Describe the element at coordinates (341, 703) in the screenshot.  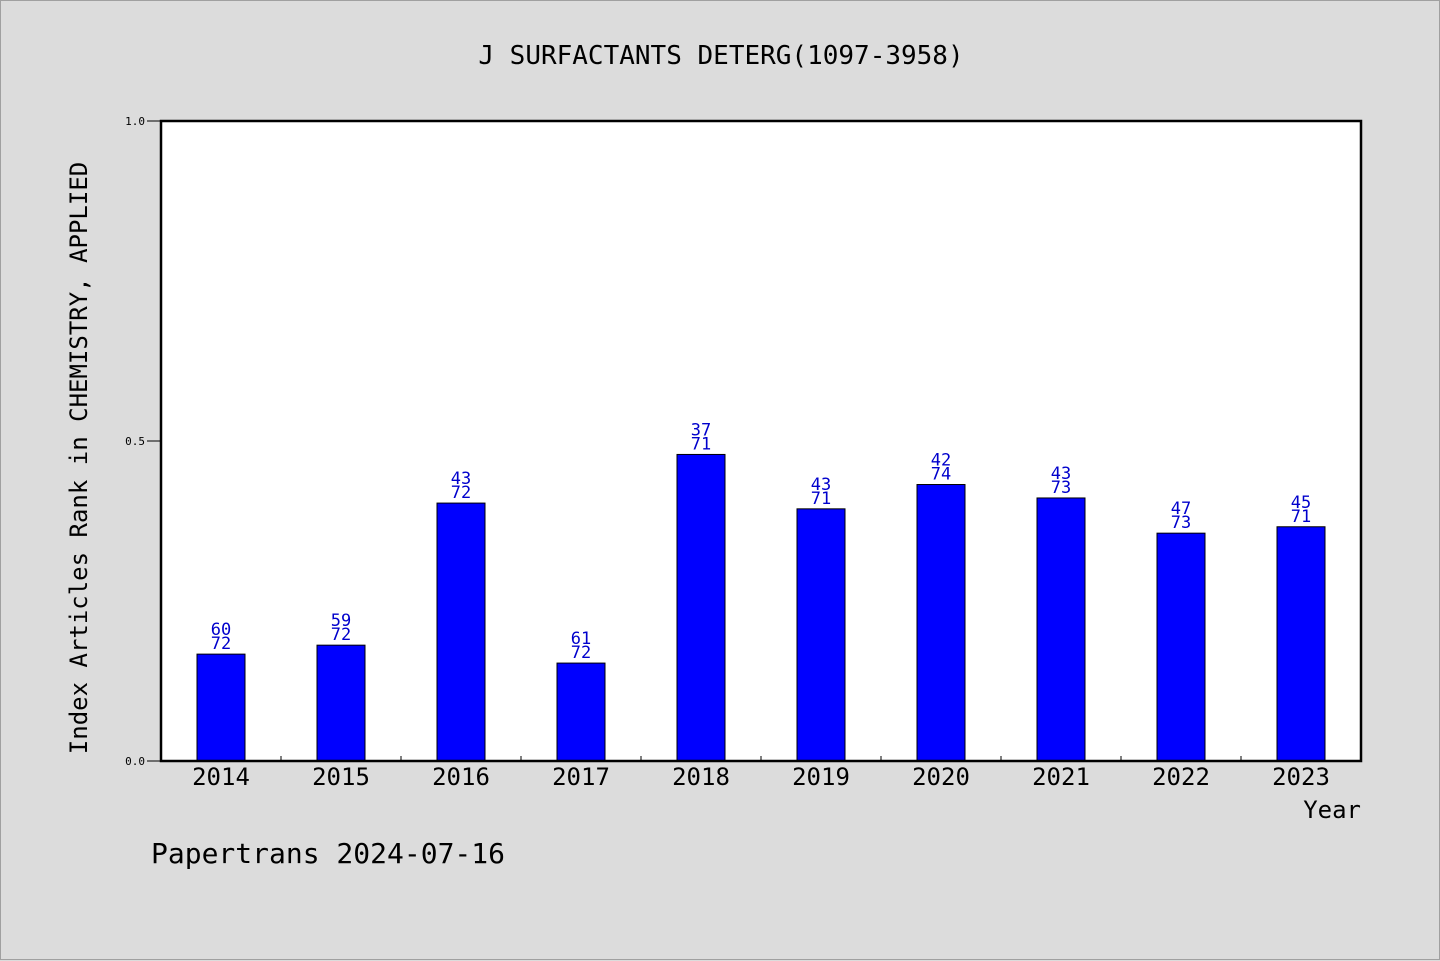
I see `bar-2015` at that location.